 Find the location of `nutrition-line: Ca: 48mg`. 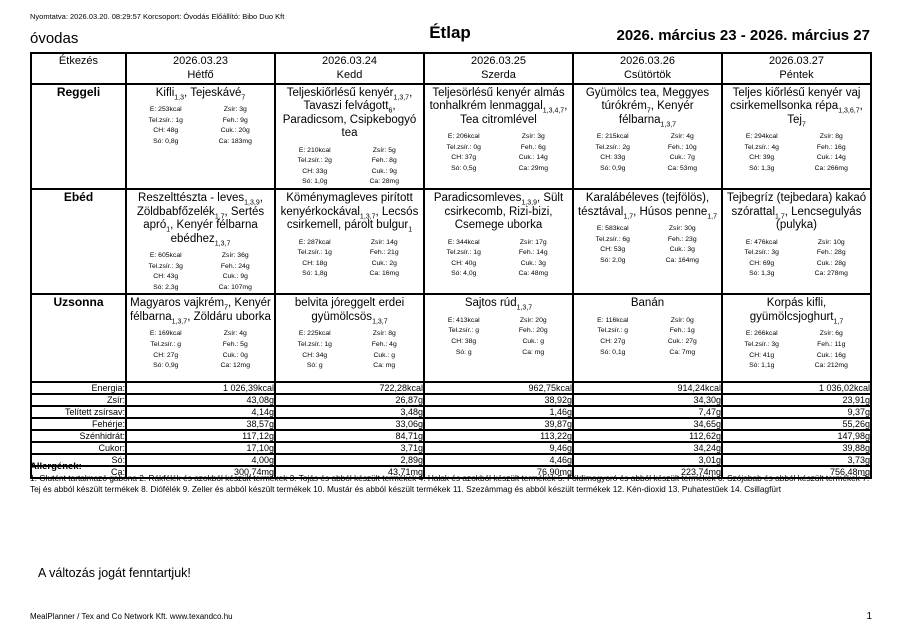

nutrition-line: Ca: 48mg is located at coordinates (533, 274).